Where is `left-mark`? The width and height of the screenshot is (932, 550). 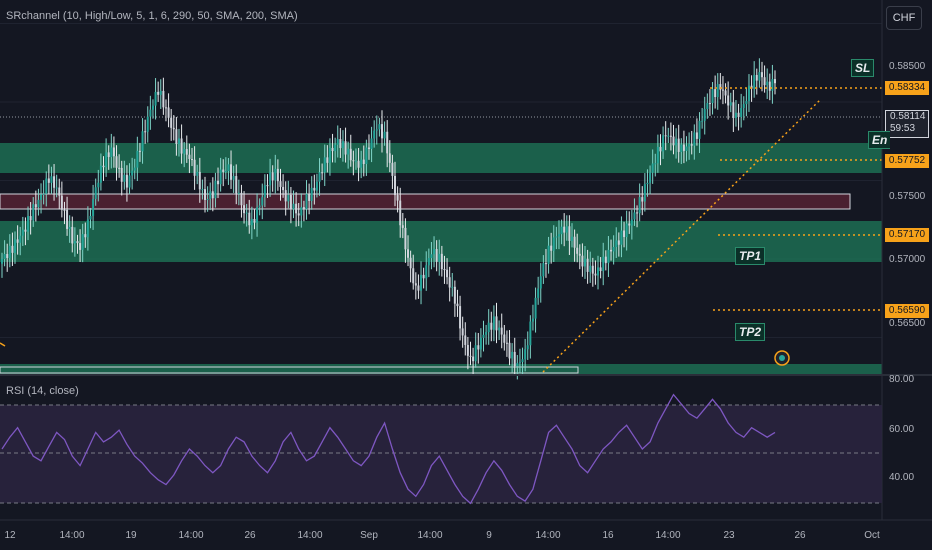 left-mark is located at coordinates (3, 344).